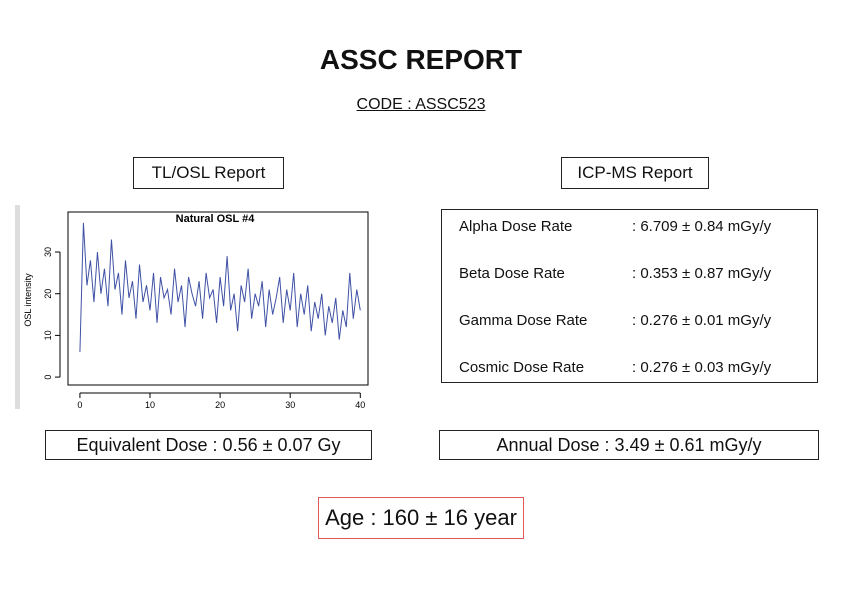 The image size is (842, 595). Describe the element at coordinates (48, 294) in the screenshot. I see `y-tick-label: 20` at that location.